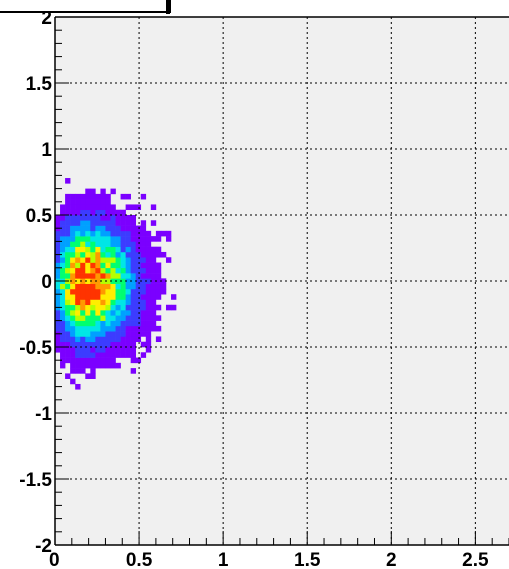 The width and height of the screenshot is (509, 569). I want to click on stats-box-shadow, so click(168, 7).